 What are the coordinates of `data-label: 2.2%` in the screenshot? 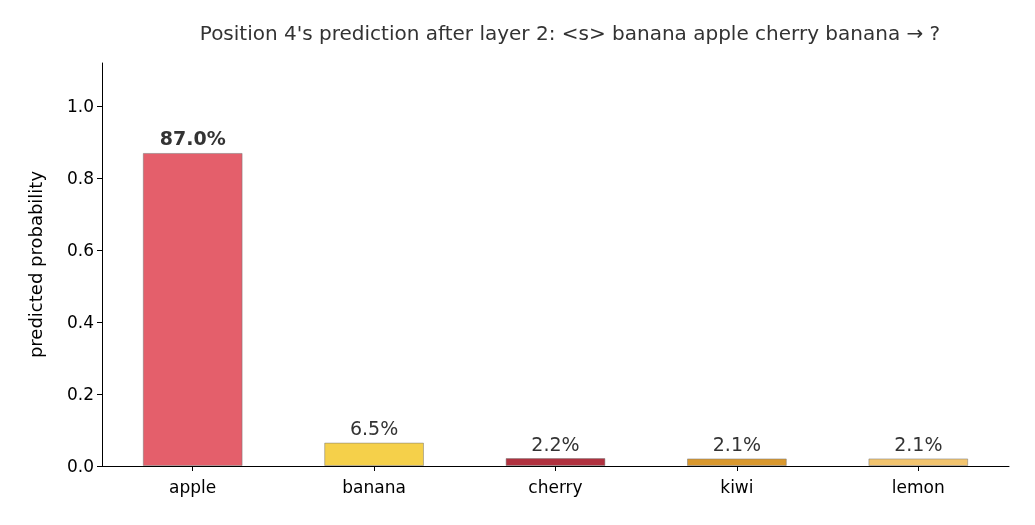 It's located at (555, 443).